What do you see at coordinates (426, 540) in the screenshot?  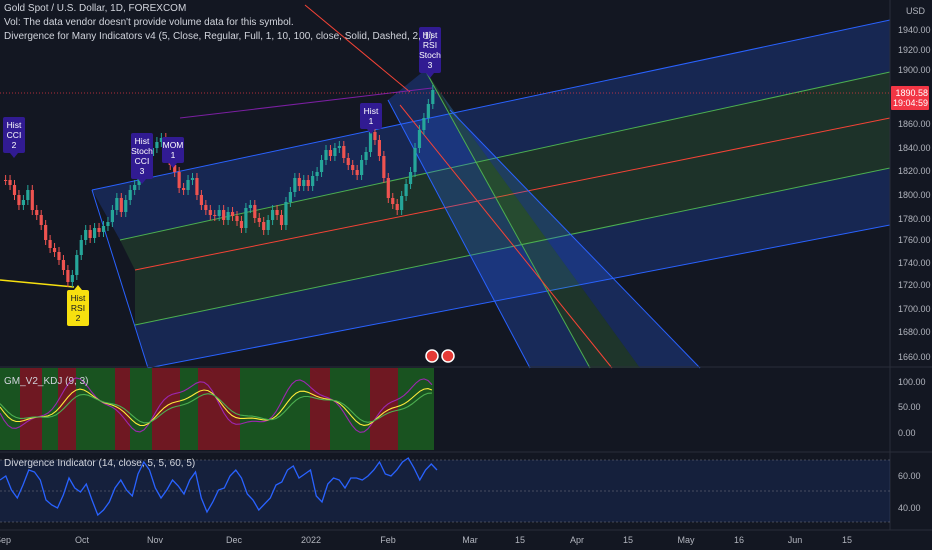 I see `time-axis-labels: Sep Oct Nov Dec 2022 Feb Mar 15 Apr 15 May 16 Jun 15` at bounding box center [426, 540].